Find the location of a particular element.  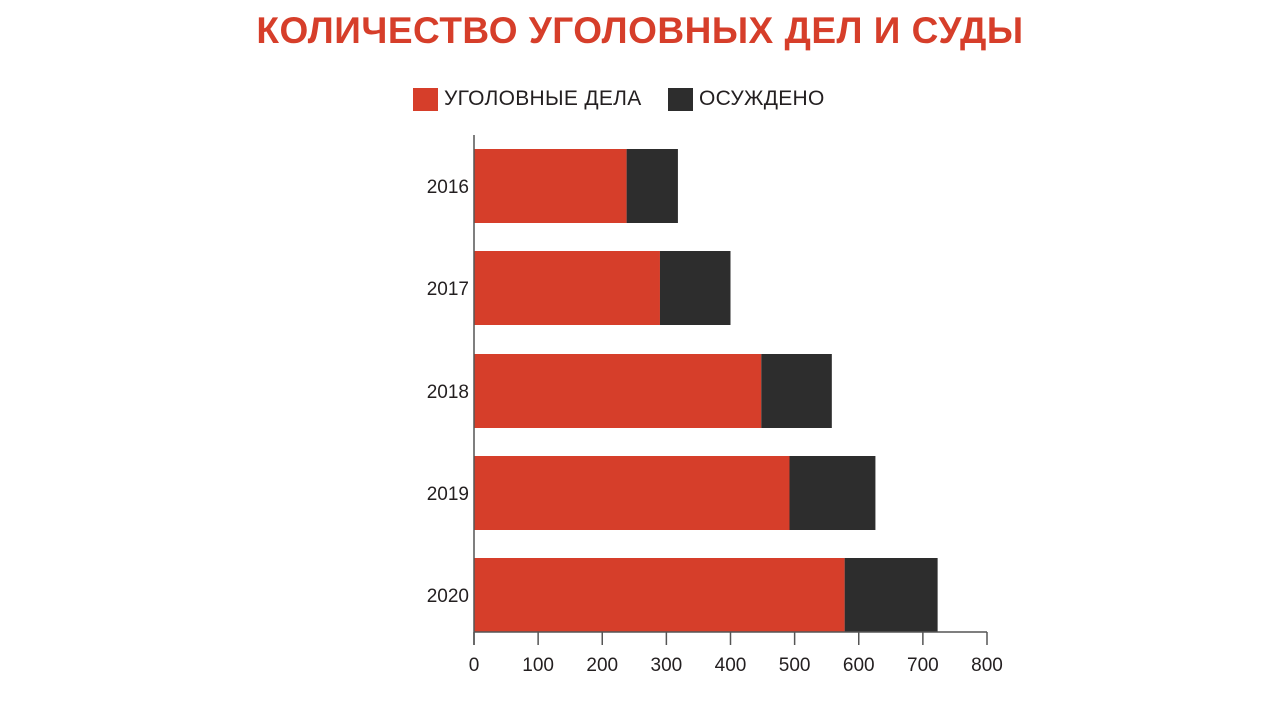

x-tick-label-400: 400 is located at coordinates (731, 665).